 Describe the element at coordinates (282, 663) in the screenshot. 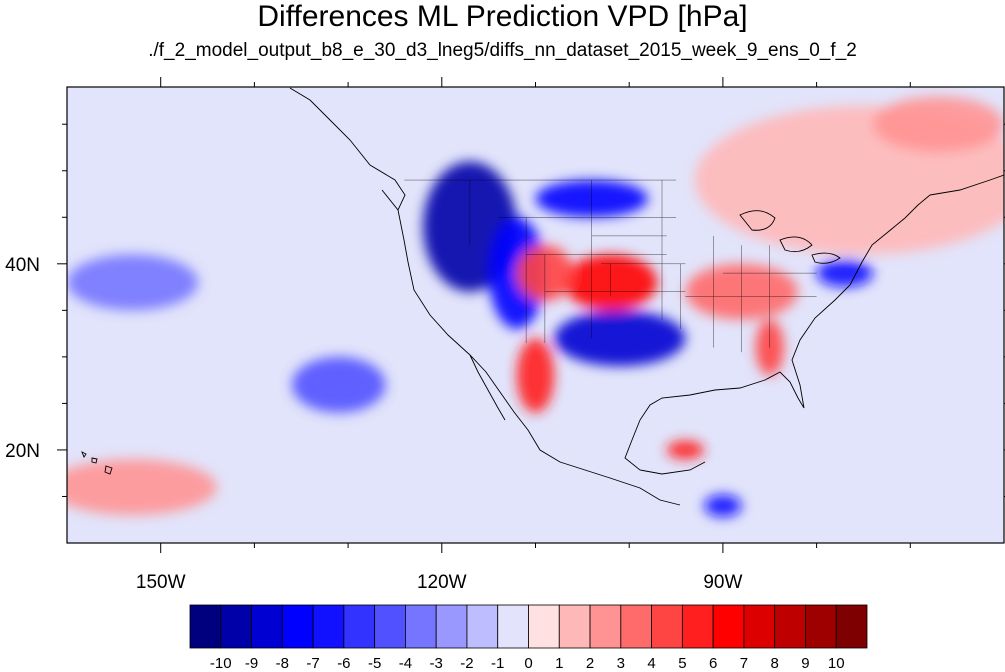

I see `colorbar-label: -8` at that location.